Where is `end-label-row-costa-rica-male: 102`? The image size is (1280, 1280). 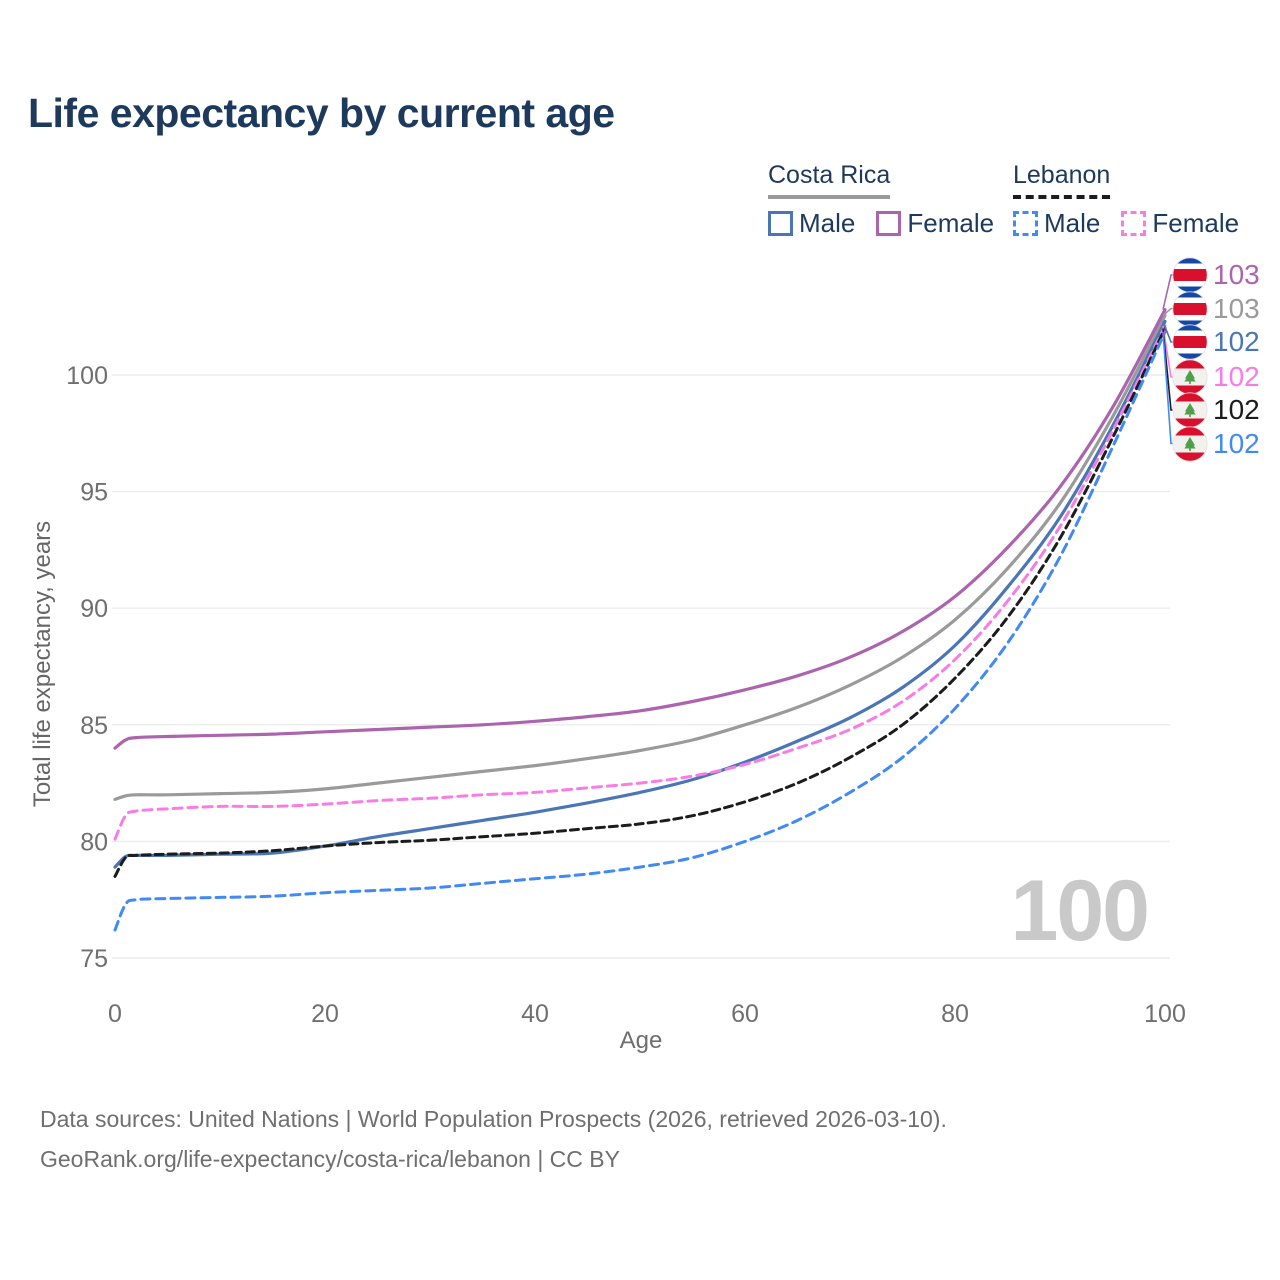 end-label-row-costa-rica-male: 102 is located at coordinates (1216, 342).